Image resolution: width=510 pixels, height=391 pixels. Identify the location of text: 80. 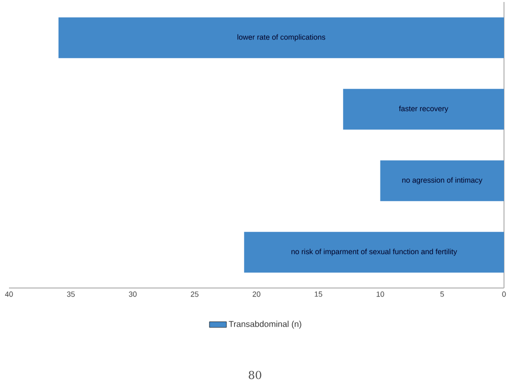
(255, 375).